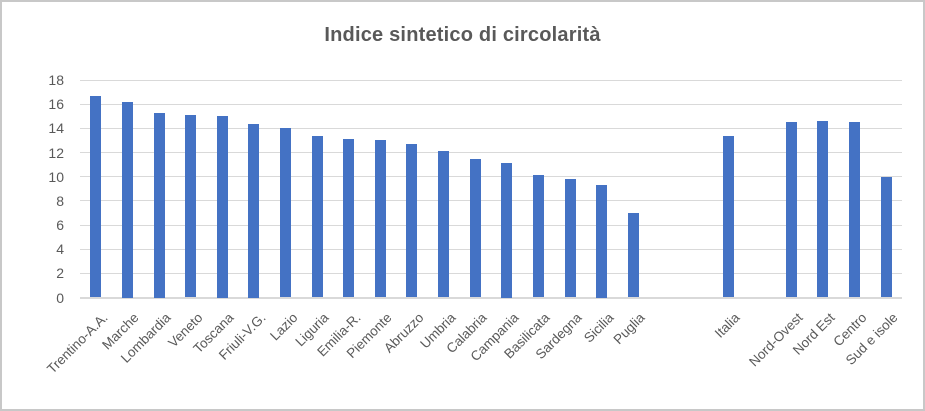  What do you see at coordinates (60, 273) in the screenshot?
I see `y-axis-tick-label: 2` at bounding box center [60, 273].